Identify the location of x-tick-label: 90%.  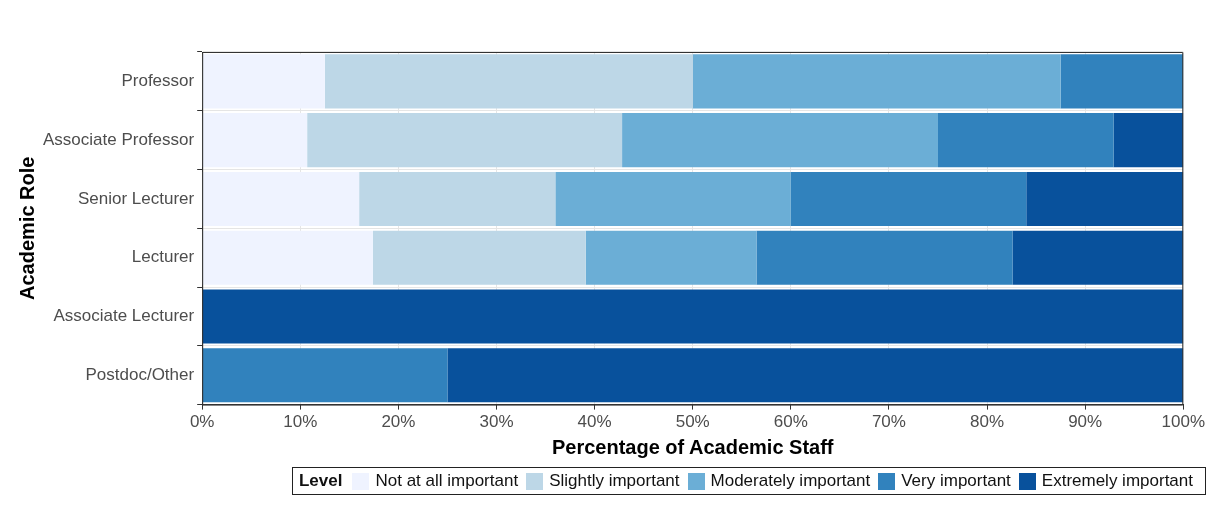
(1085, 422).